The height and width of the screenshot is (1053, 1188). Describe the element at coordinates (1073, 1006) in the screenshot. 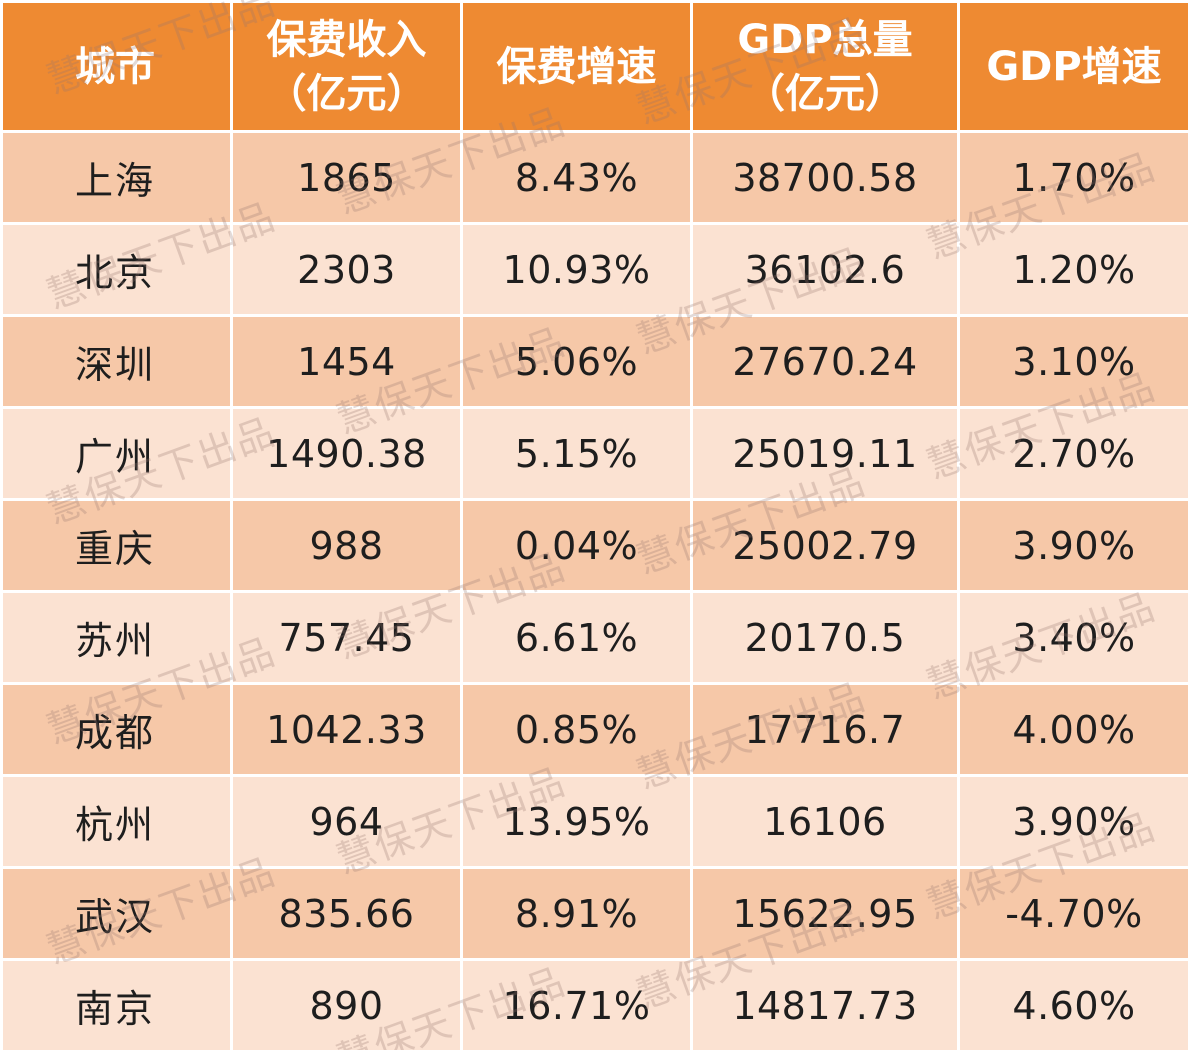

I see `cell-gdp-growth: 4.60%` at that location.